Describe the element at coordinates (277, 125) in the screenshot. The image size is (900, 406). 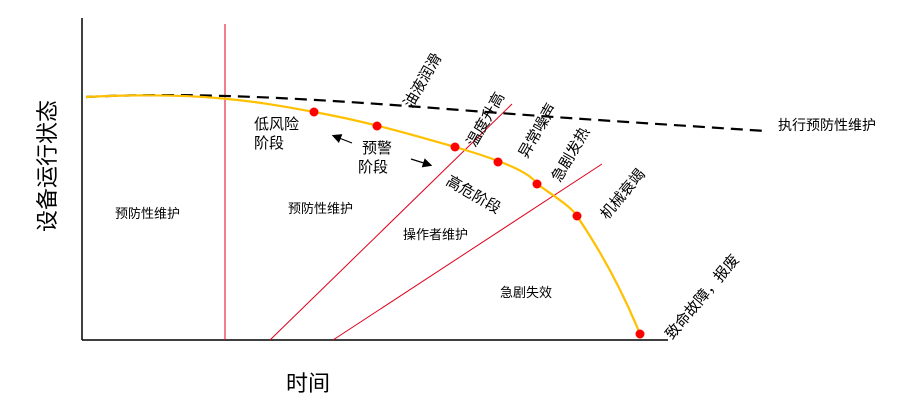
I see `low-risk-stage-line1: 低风险` at that location.